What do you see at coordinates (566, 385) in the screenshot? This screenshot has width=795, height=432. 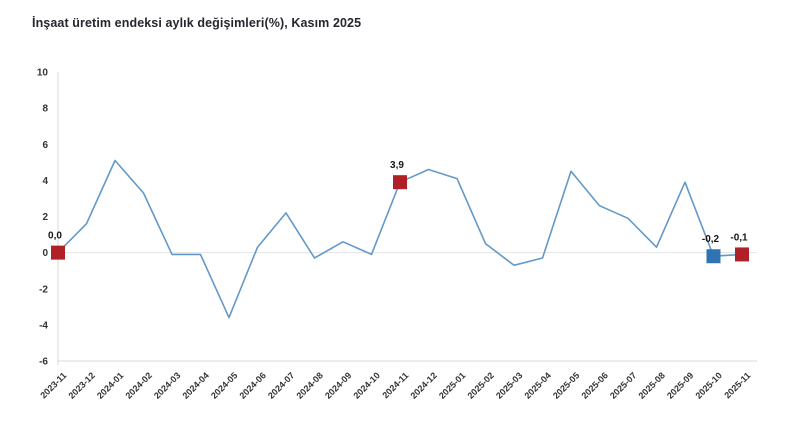 I see `x-tick-label: 2025-05` at bounding box center [566, 385].